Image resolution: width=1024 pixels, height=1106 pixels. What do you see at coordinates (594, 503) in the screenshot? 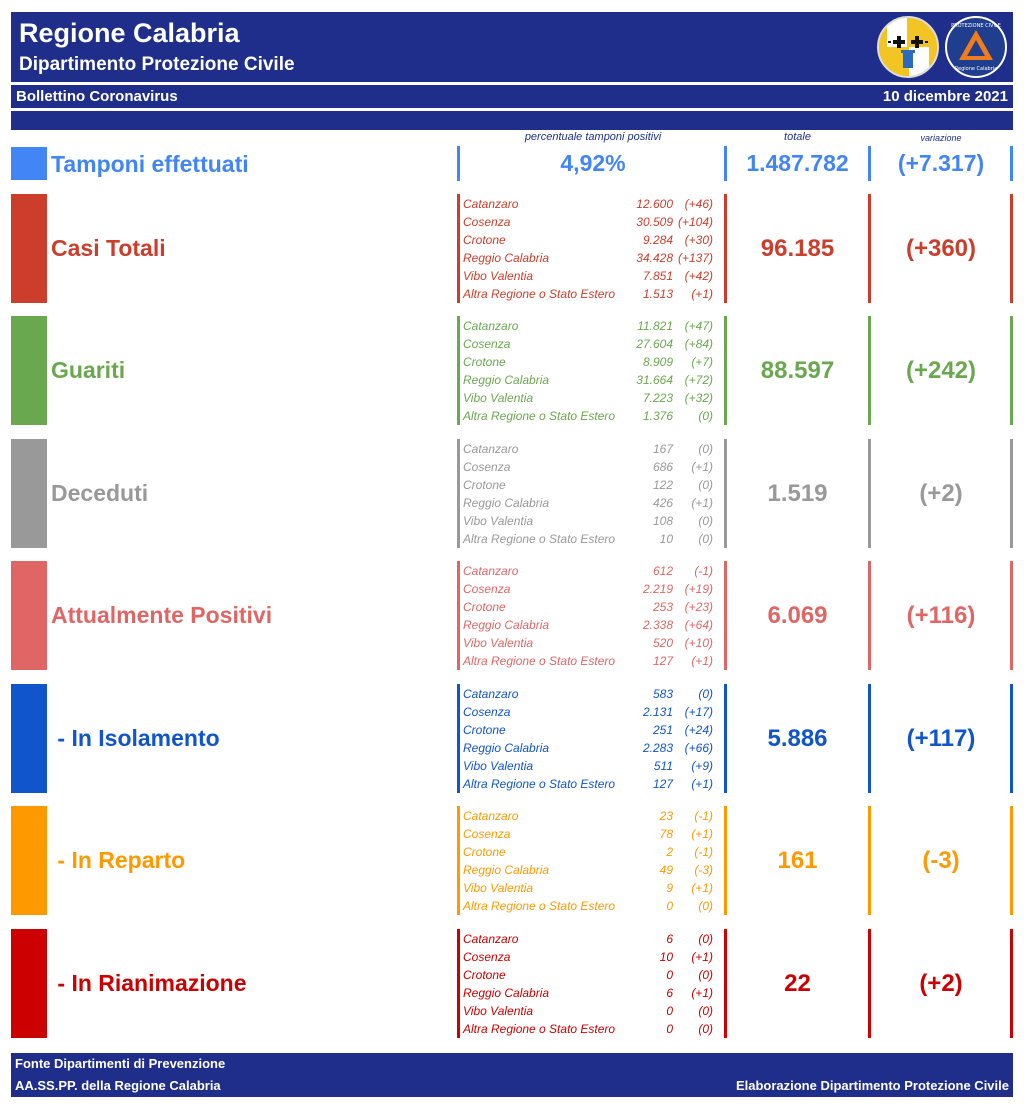
I see `table-row: Reggio Calabria 426 (+1)` at bounding box center [594, 503].